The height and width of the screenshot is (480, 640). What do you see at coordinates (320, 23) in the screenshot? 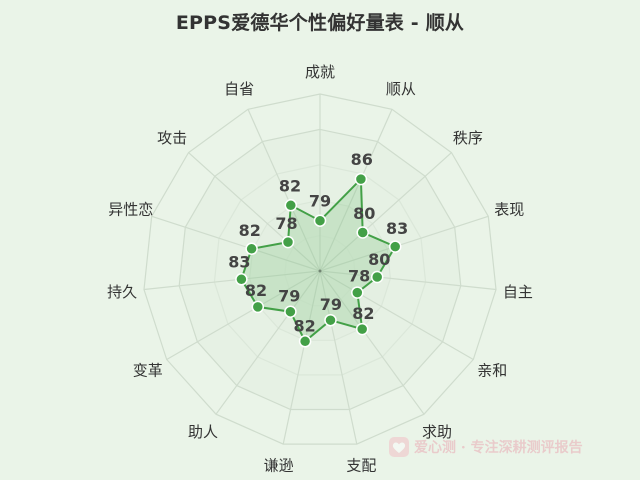
I see `chart-title: EPPS爱德华个性偏好量表 - 顺从` at bounding box center [320, 23].